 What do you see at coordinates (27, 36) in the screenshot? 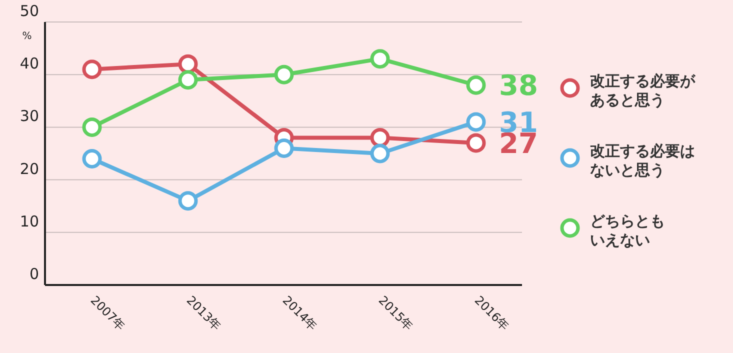
I see `y-axis-title: %` at bounding box center [27, 36].